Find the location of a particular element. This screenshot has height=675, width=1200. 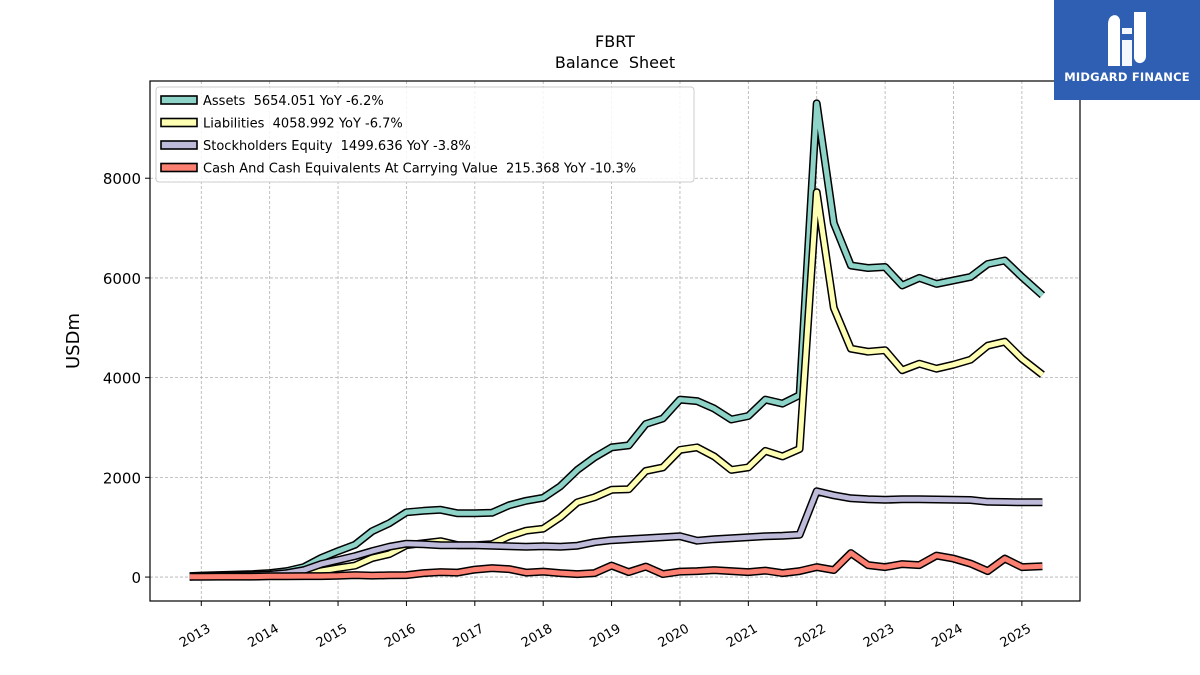

legend-label-2: Stockholders Equity 1499.636 YoY -3.8% is located at coordinates (337, 146).